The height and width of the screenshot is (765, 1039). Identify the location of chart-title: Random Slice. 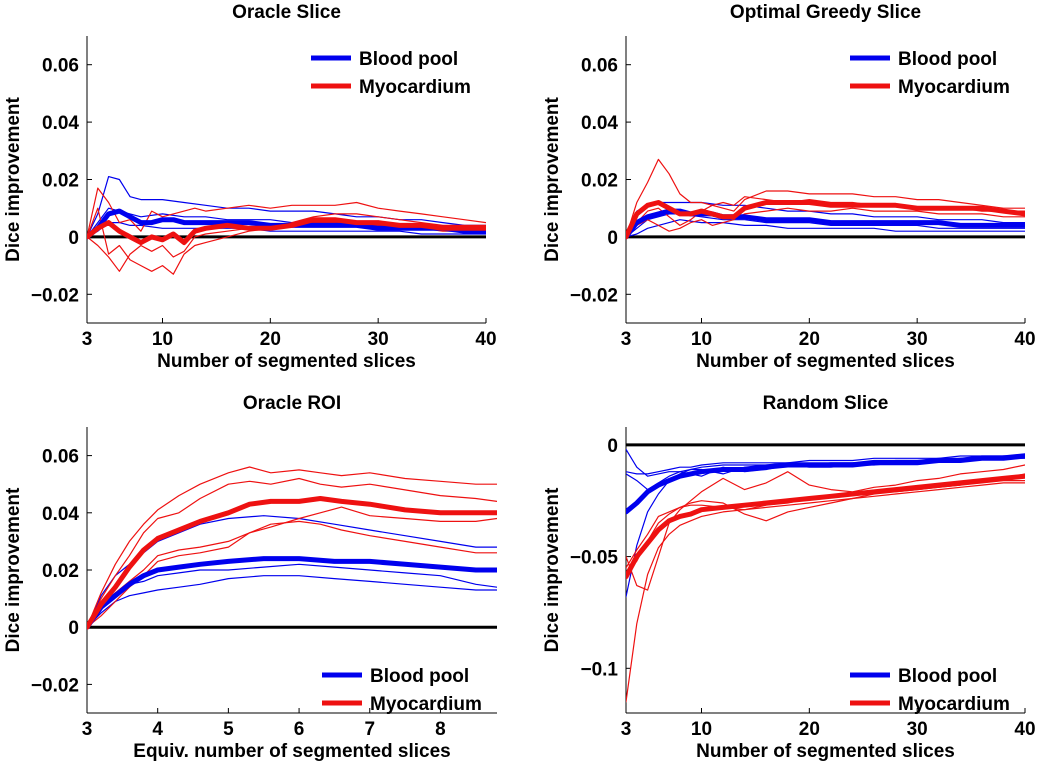
(826, 403).